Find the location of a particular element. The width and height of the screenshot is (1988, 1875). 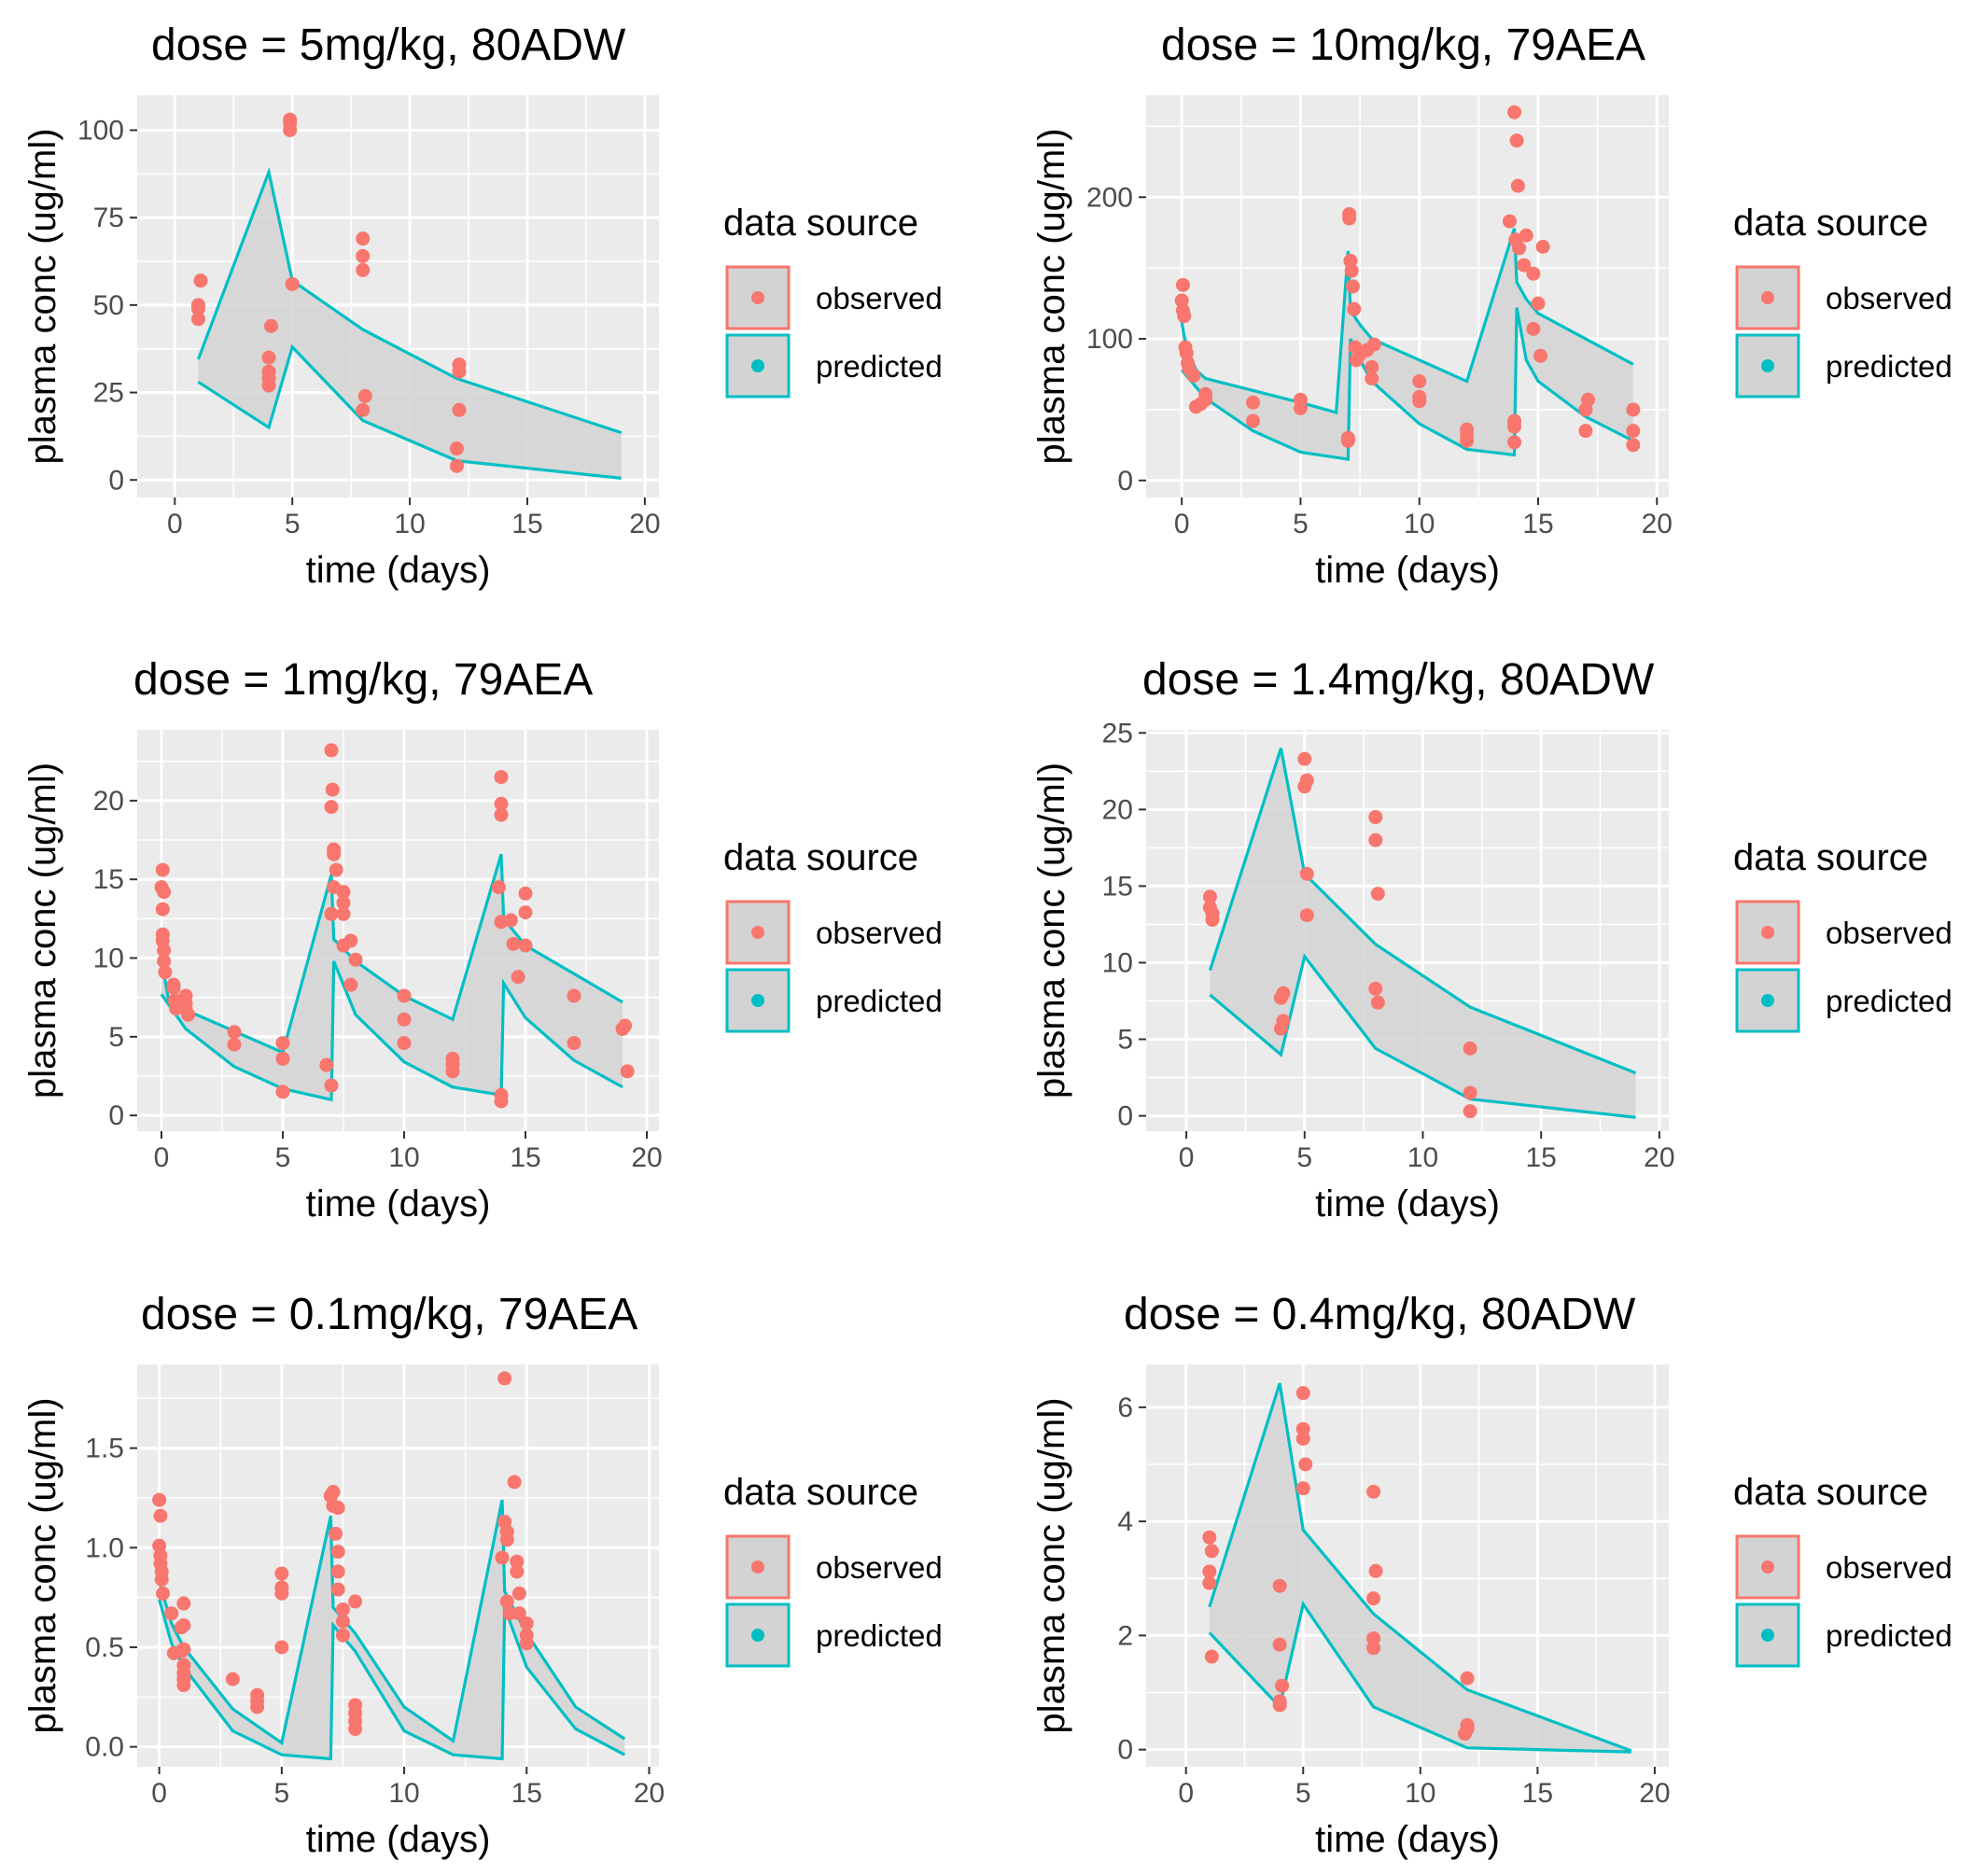

x-tick-label: 10 is located at coordinates (403, 1793).